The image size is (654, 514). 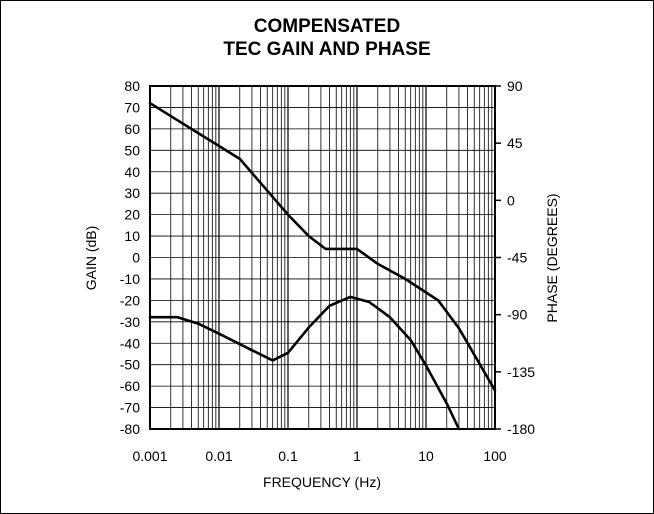 I want to click on y2-tick-labels: 90 45 0 -45 -90 -135 -180, so click(x=515, y=257).